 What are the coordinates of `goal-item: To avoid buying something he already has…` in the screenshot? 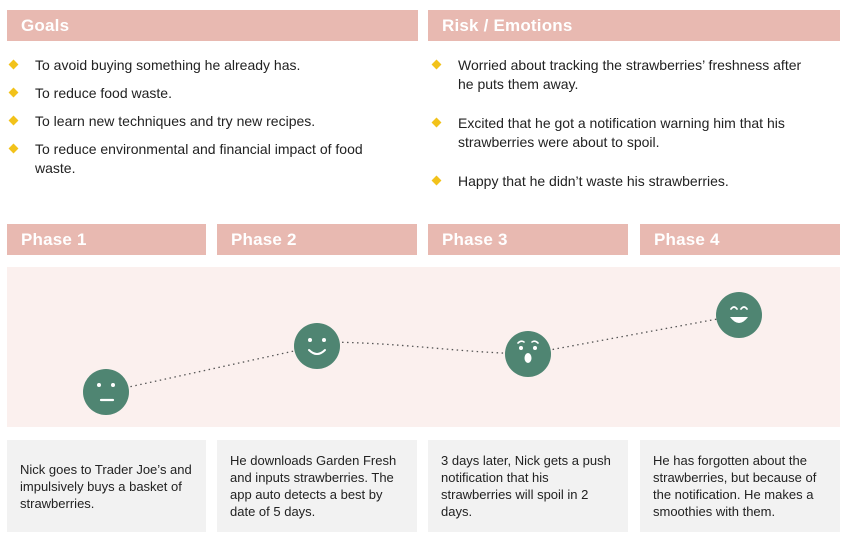 It's located at (192, 65).